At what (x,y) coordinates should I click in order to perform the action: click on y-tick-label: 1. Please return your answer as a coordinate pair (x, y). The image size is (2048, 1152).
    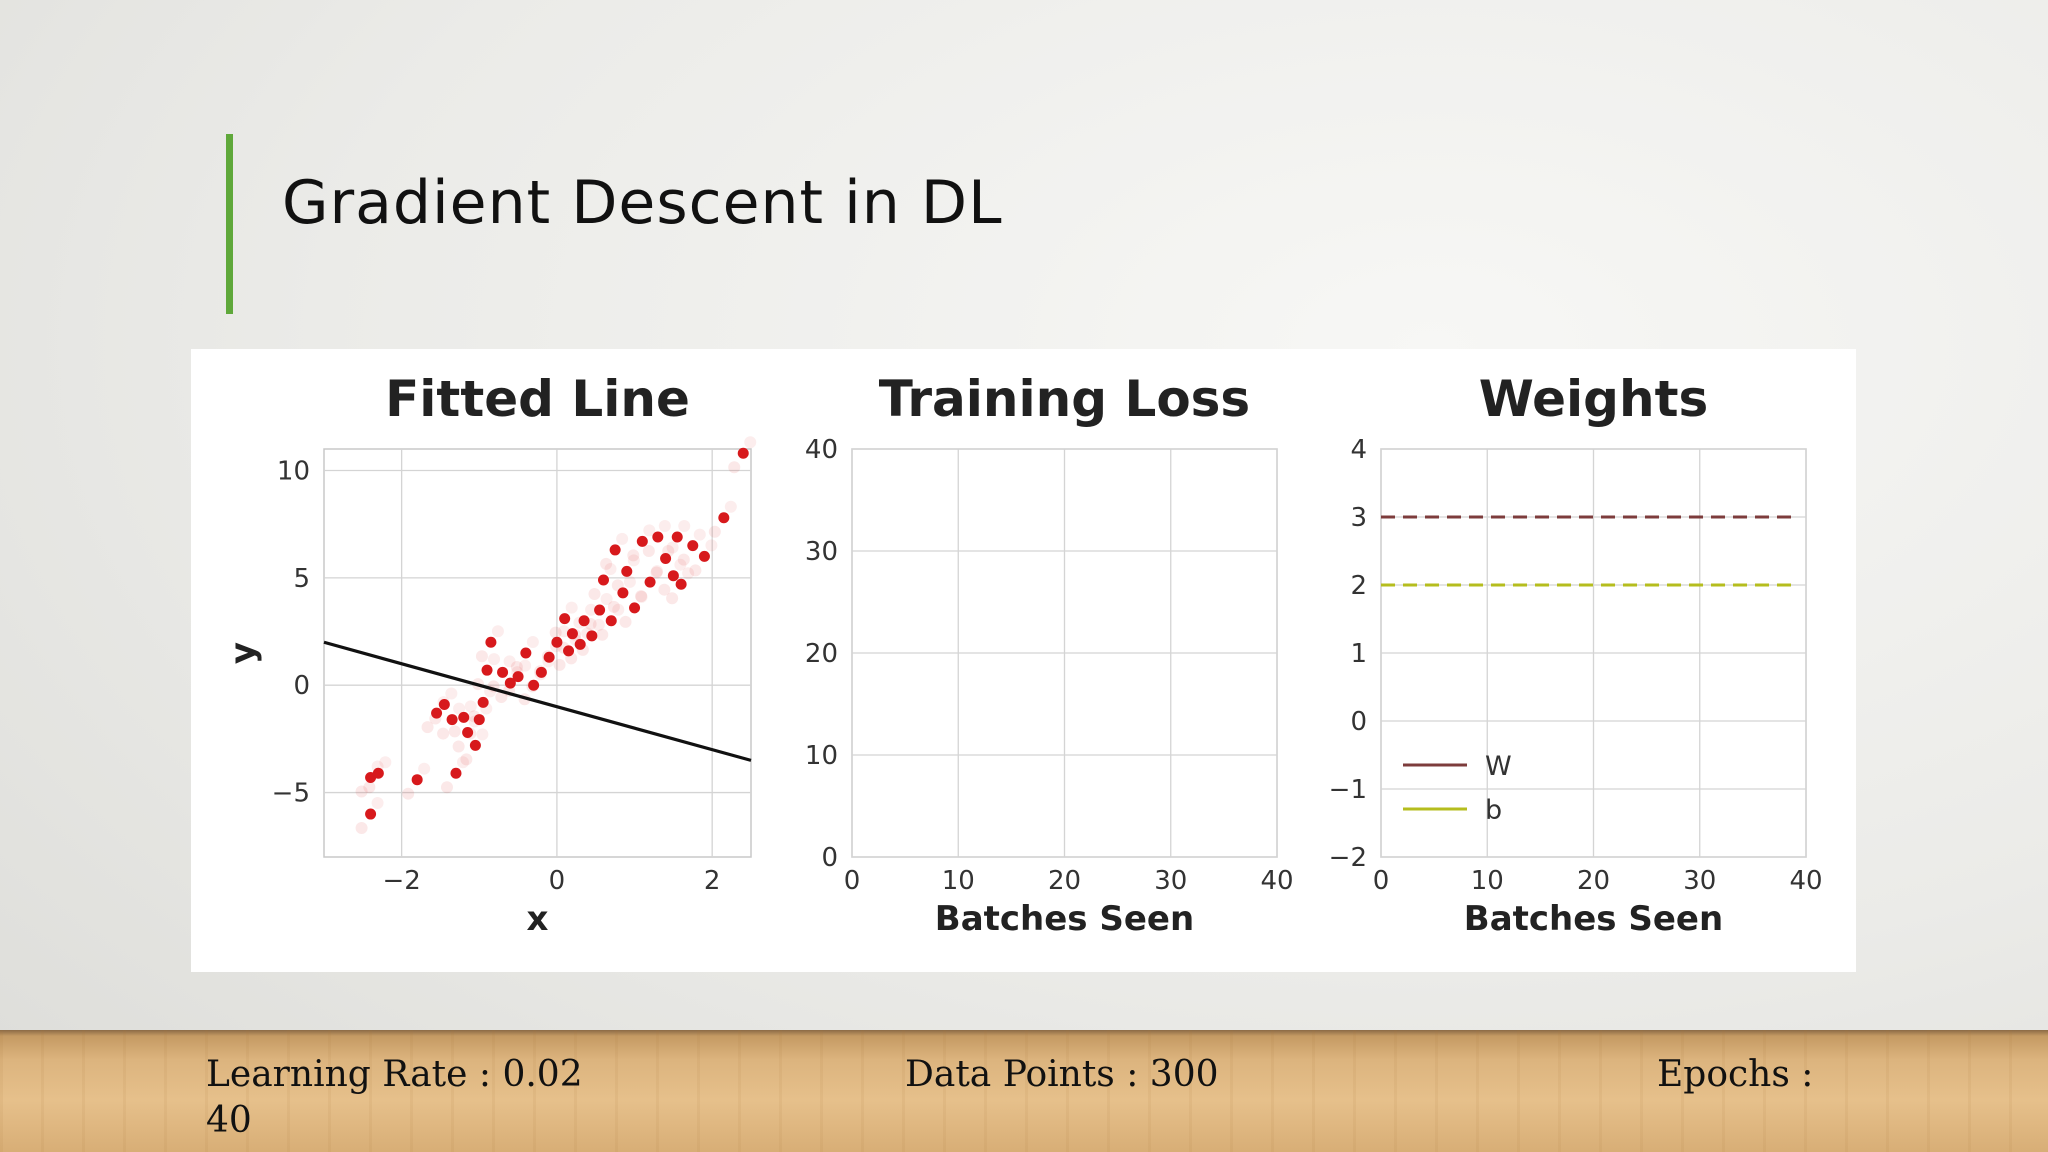
    Looking at the image, I should click on (1358, 654).